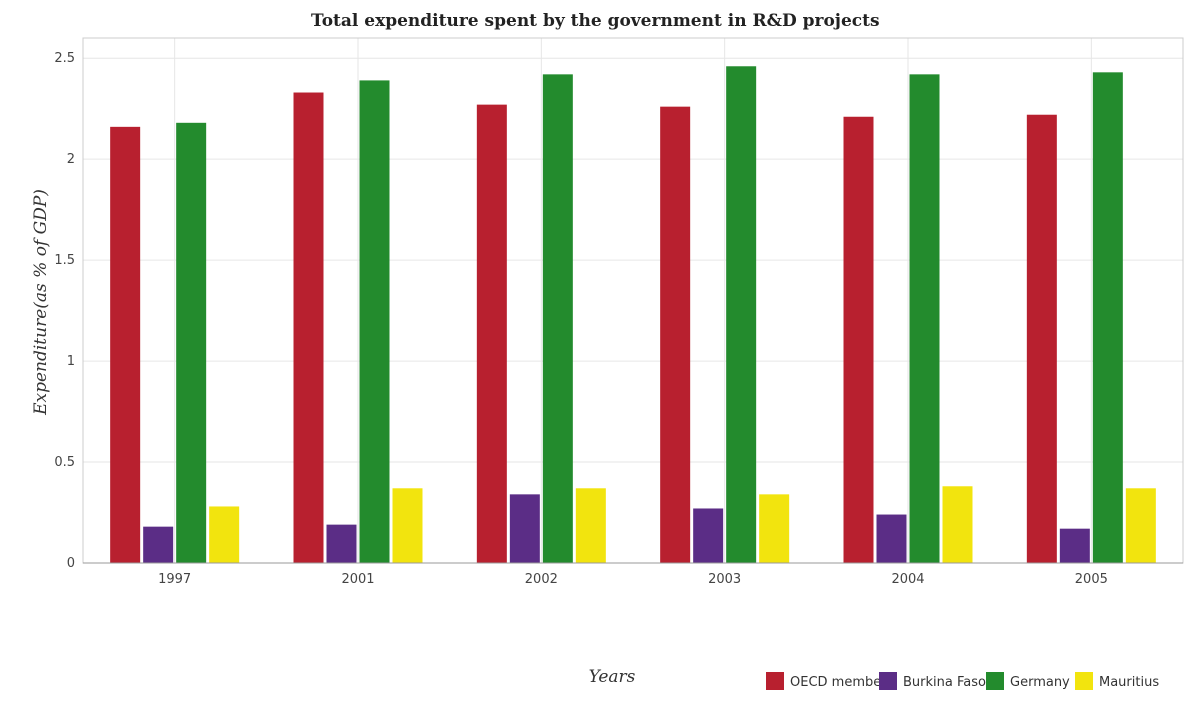  What do you see at coordinates (174, 579) in the screenshot?
I see `x-tick-label: 1997` at bounding box center [174, 579].